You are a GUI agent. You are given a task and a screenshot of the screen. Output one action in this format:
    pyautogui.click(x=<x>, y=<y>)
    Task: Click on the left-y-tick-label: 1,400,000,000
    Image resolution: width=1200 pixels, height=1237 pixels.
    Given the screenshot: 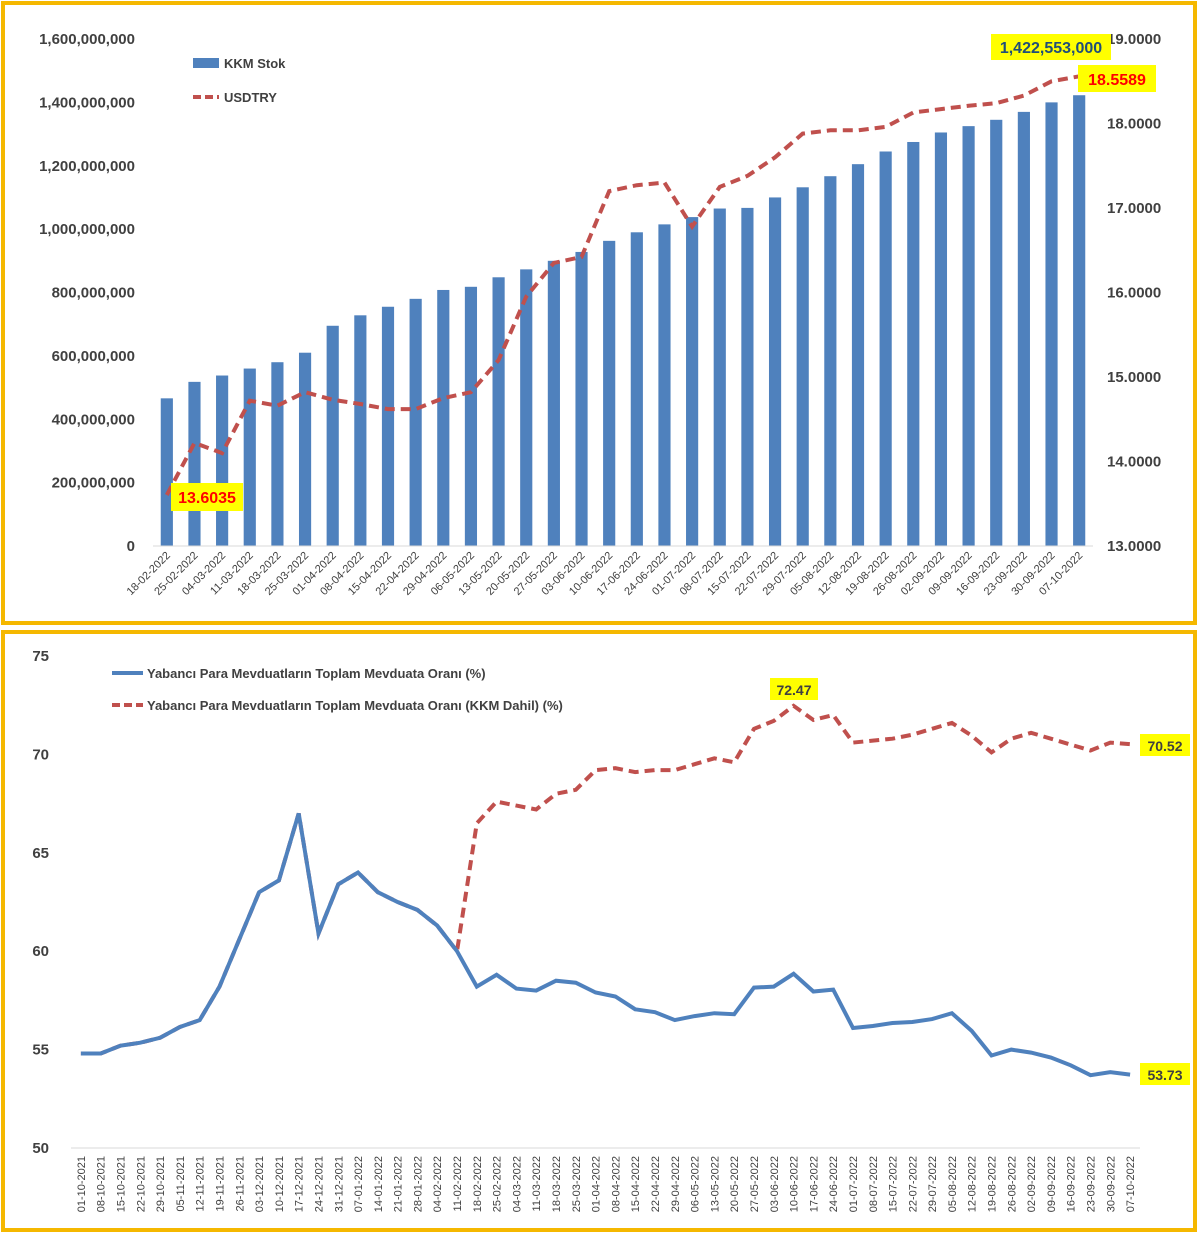 What is the action you would take?
    pyautogui.click(x=87, y=102)
    